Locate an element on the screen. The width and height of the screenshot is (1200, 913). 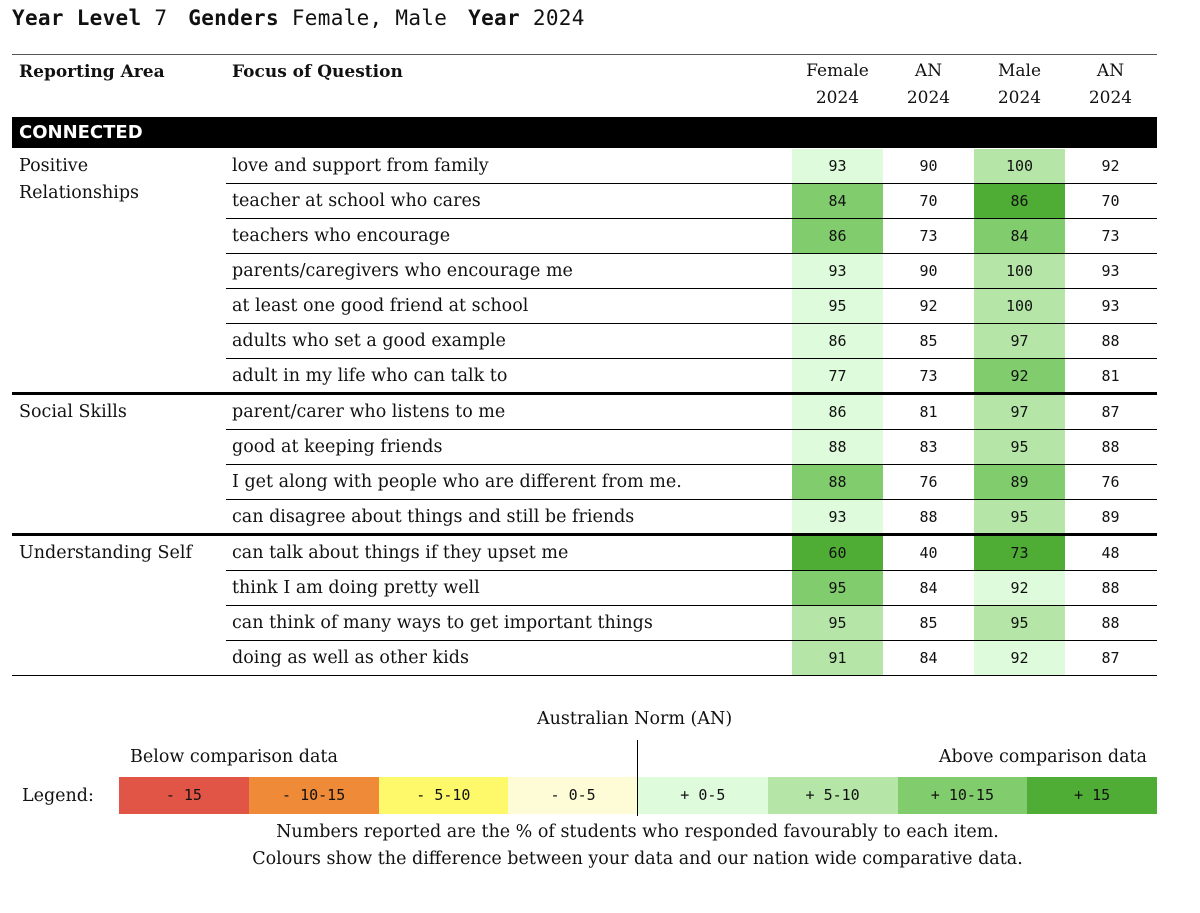
filter-key-genders: Genders is located at coordinates (233, 18).